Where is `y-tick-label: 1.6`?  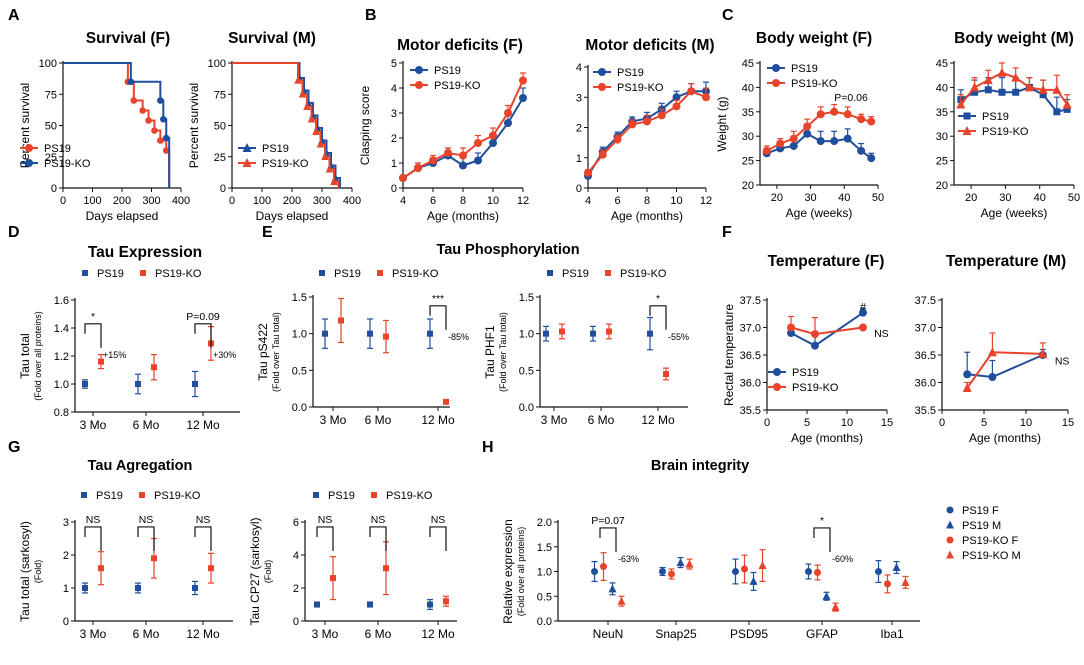 y-tick-label: 1.6 is located at coordinates (61, 301).